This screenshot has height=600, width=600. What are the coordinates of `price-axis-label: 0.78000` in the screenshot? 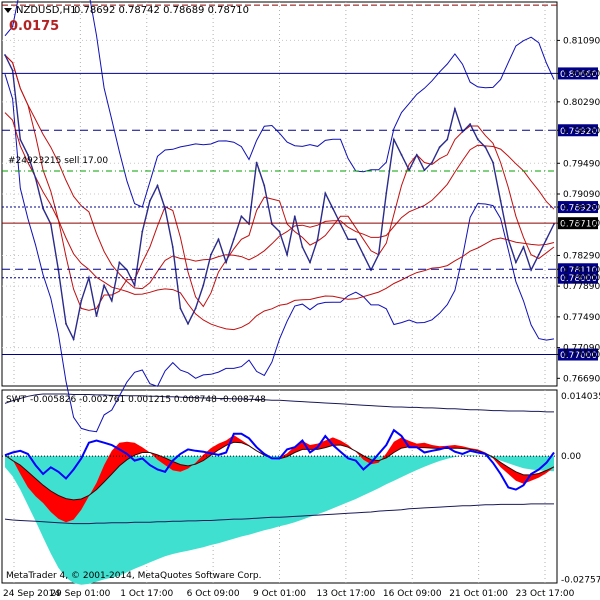 It's located at (581, 279).